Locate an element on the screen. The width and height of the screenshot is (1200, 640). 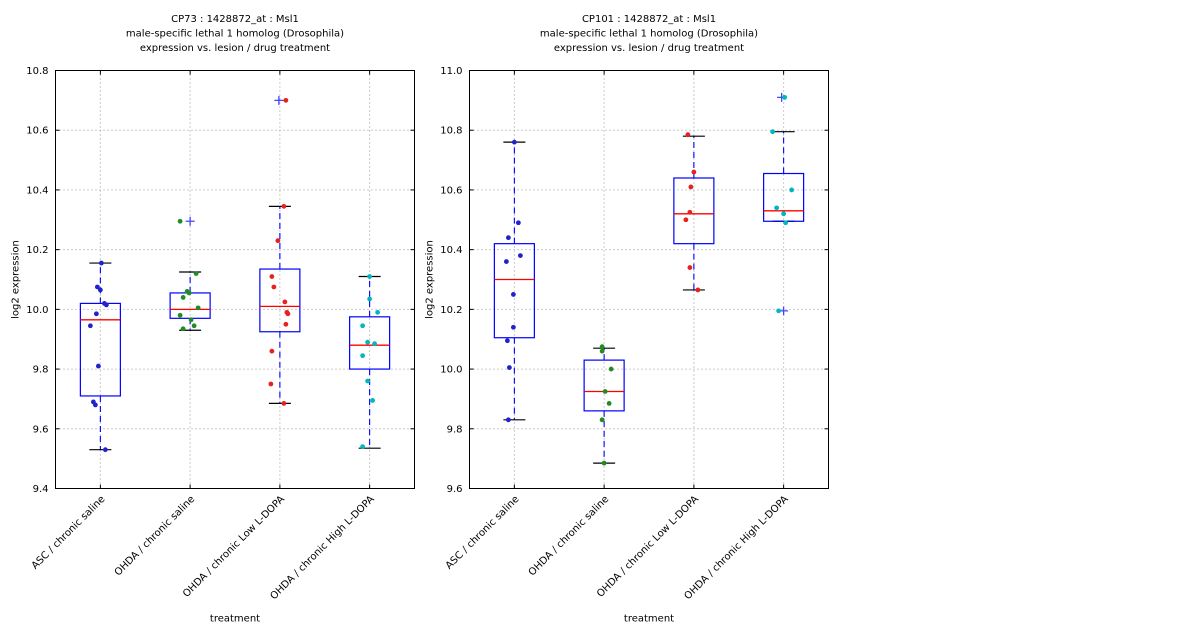
flier-cross is located at coordinates (279, 100).